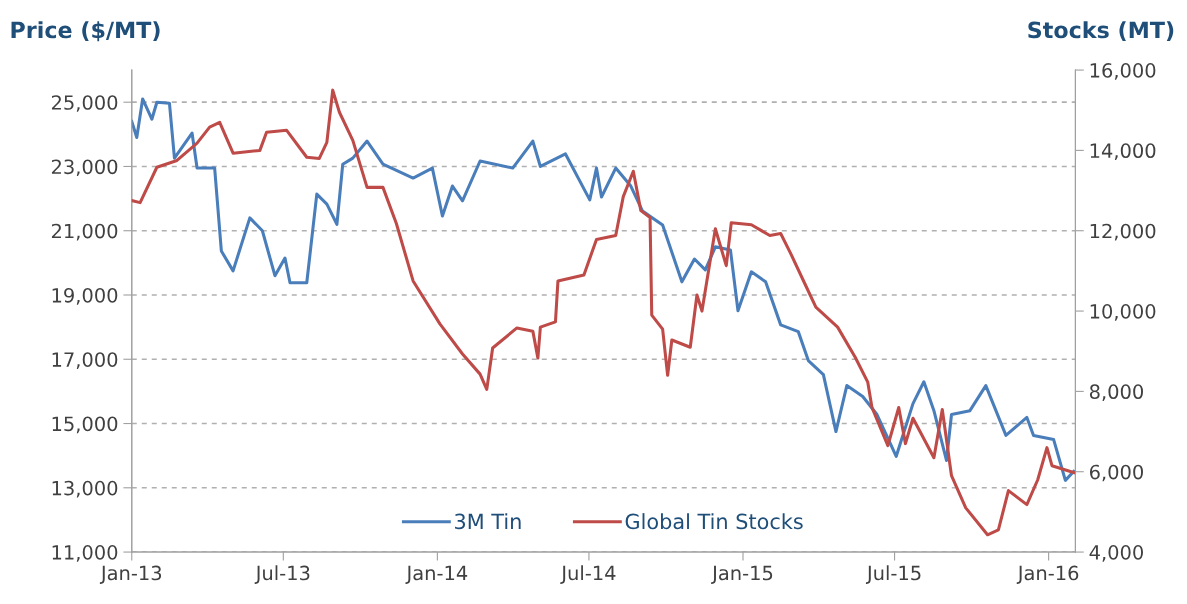 This screenshot has width=1187, height=604. I want to click on y-tick-label: 13,000, so click(85, 489).